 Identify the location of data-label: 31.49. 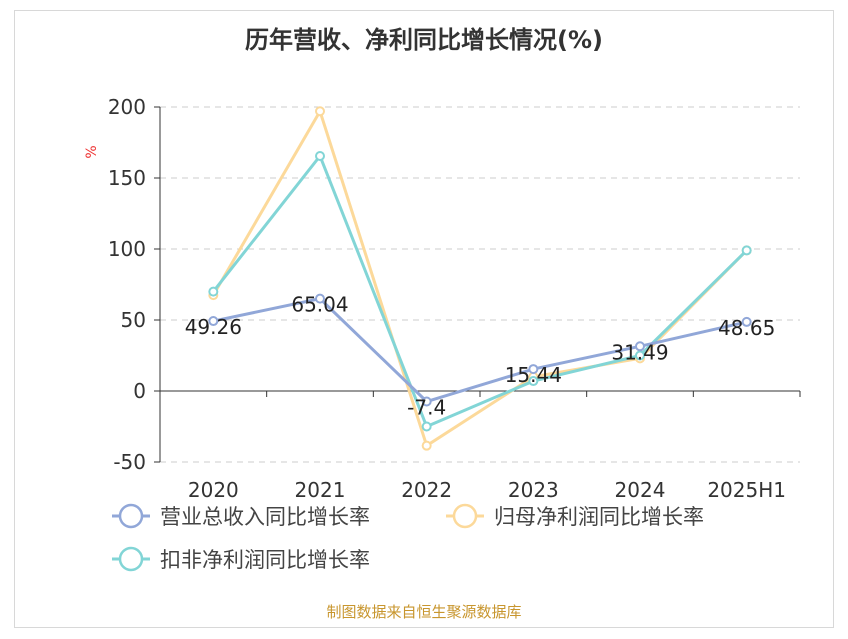
(639, 352).